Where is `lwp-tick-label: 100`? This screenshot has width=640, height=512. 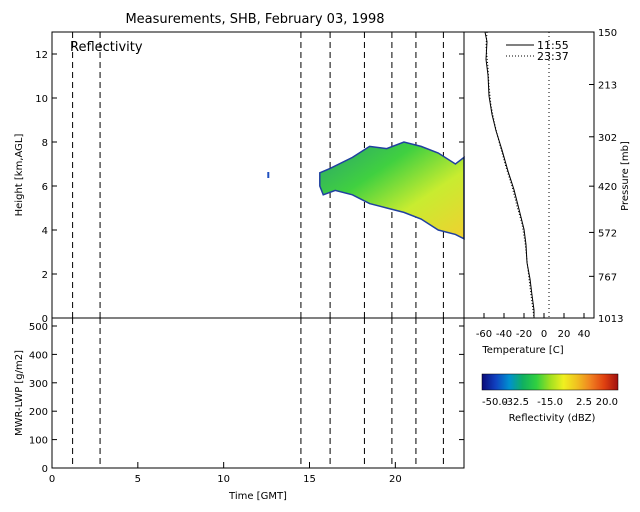
lwp-tick-label: 100 is located at coordinates (38, 441).